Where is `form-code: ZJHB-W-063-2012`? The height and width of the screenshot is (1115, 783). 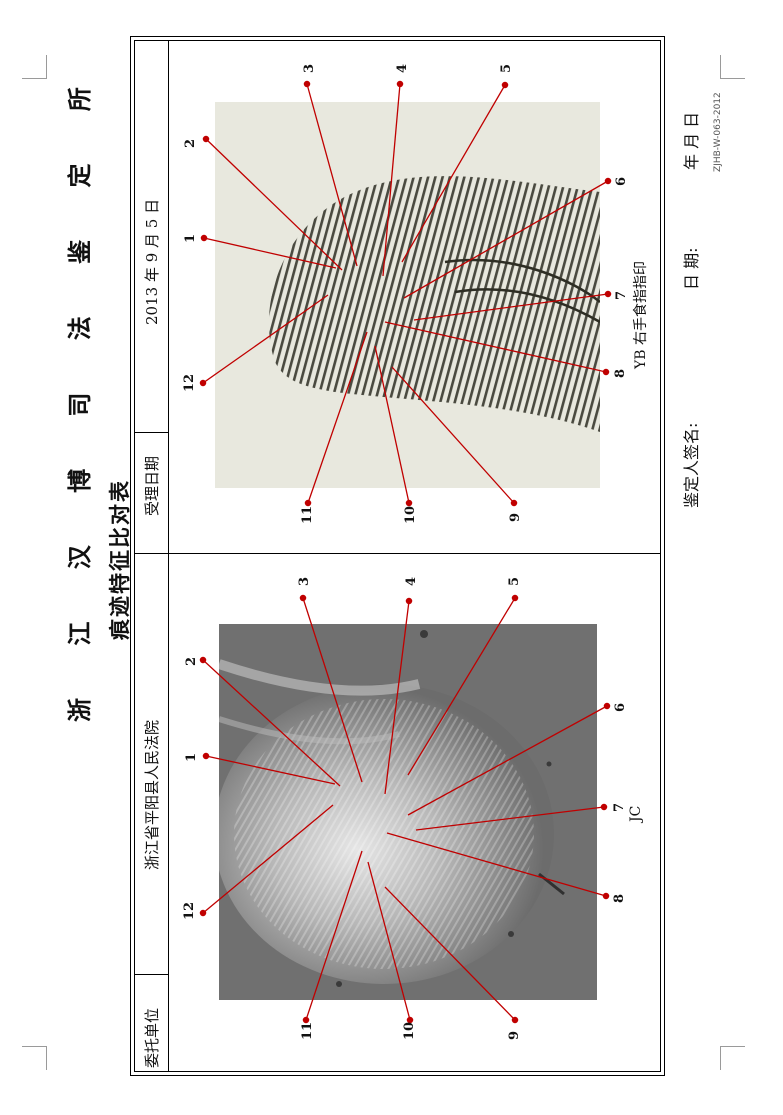
form-code: ZJHB-W-063-2012 is located at coordinates (718, 132).